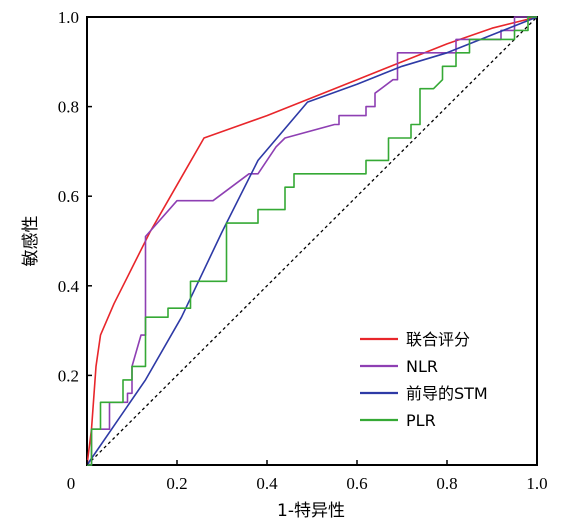 The height and width of the screenshot is (528, 561). Describe the element at coordinates (447, 393) in the screenshot. I see `legend-label-2: 前导的STM` at that location.